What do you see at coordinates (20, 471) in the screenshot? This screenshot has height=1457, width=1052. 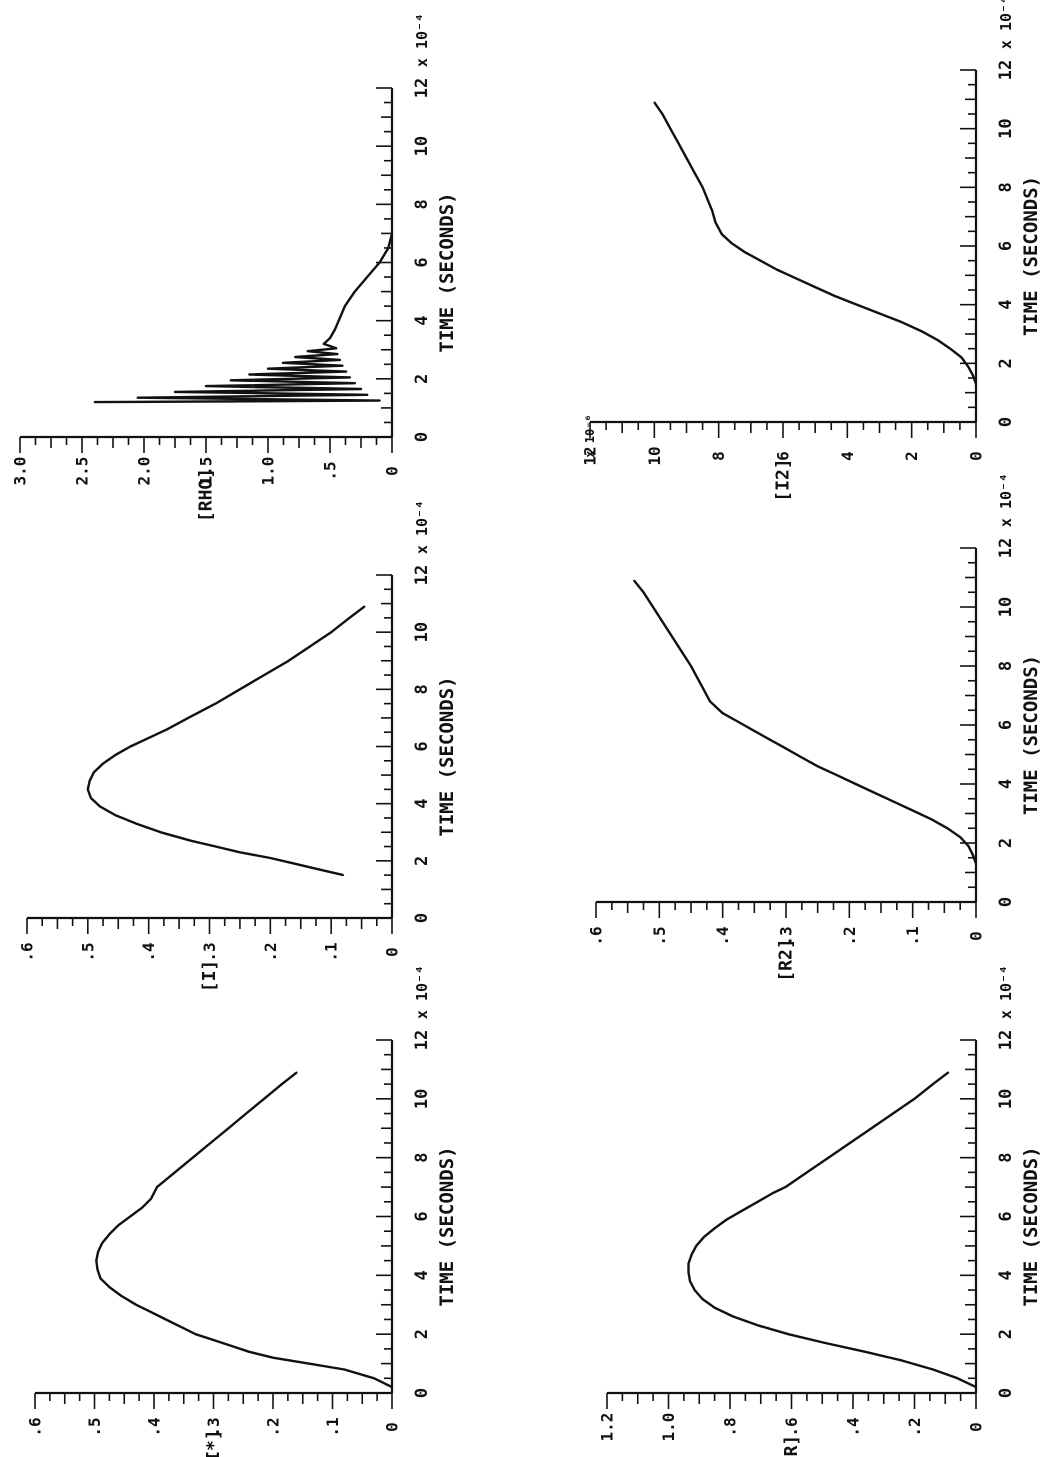 I see `y-tick-label: 3.0` at bounding box center [20, 471].